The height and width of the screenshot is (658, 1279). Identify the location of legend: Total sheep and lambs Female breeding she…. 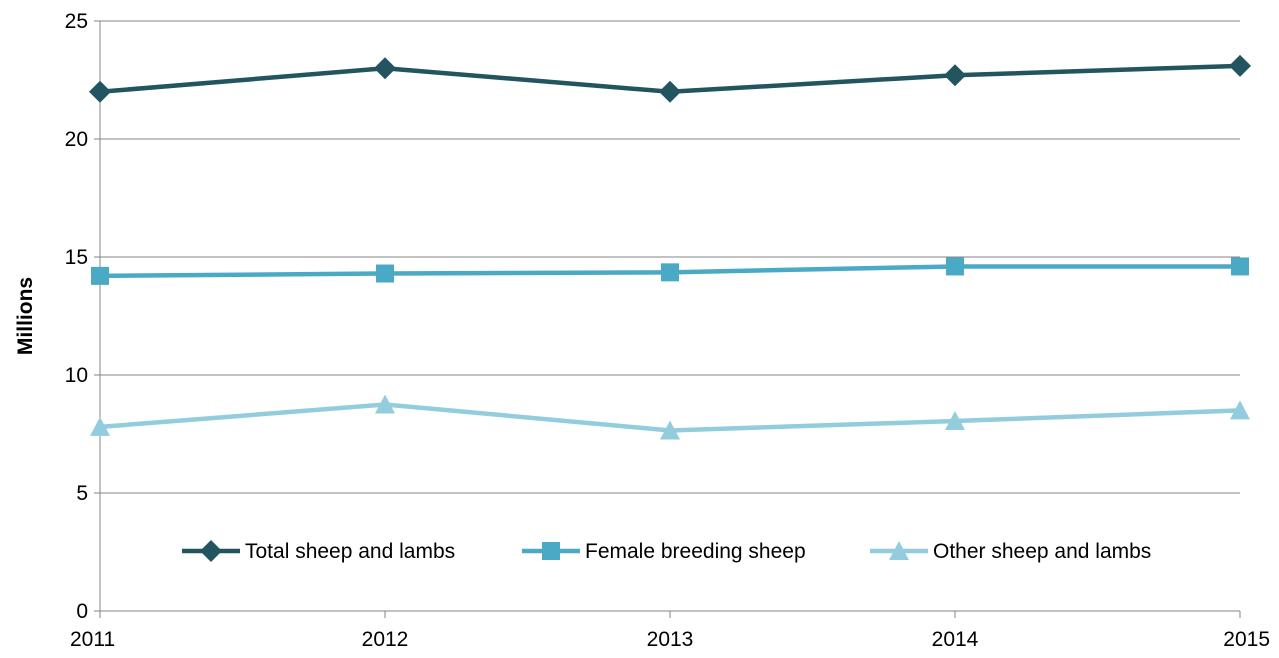
(666, 551).